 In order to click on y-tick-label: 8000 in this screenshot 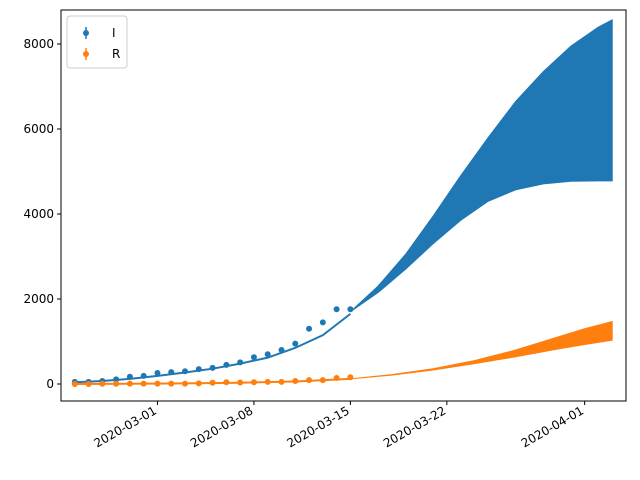, I will do `click(38, 44)`.